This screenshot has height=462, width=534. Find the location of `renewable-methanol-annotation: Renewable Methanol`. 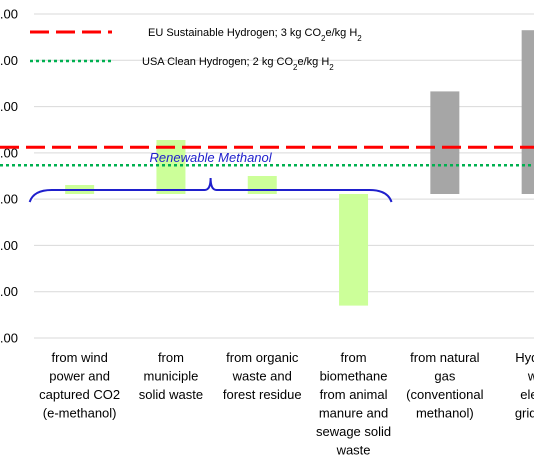

renewable-methanol-annotation: Renewable Methanol is located at coordinates (210, 176).